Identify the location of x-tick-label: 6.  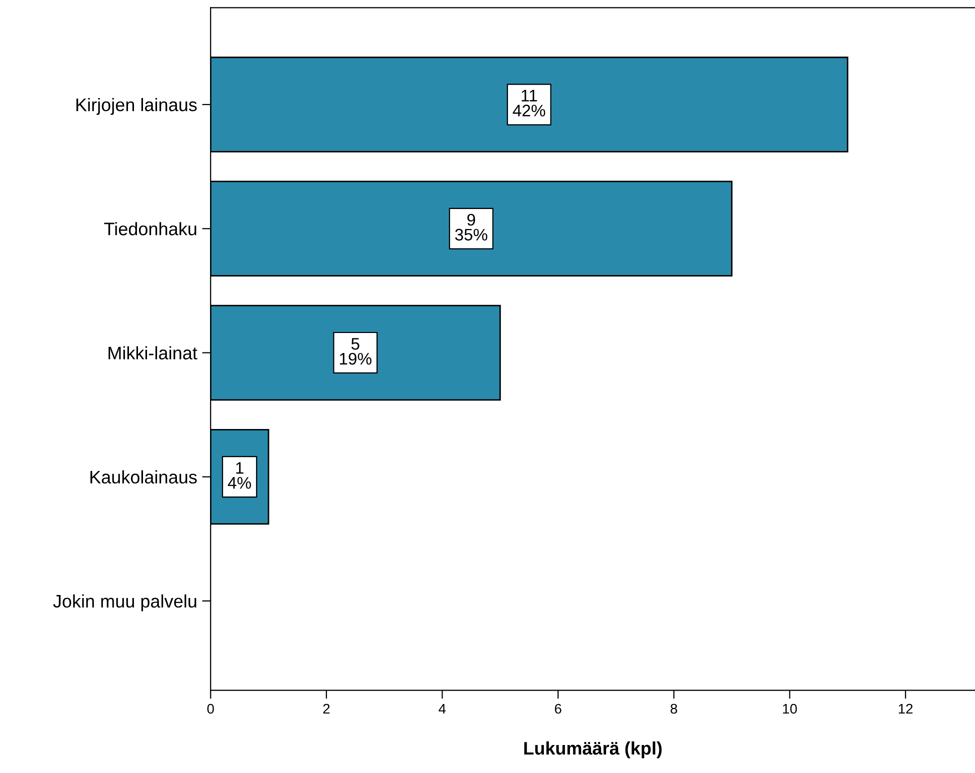
(558, 709).